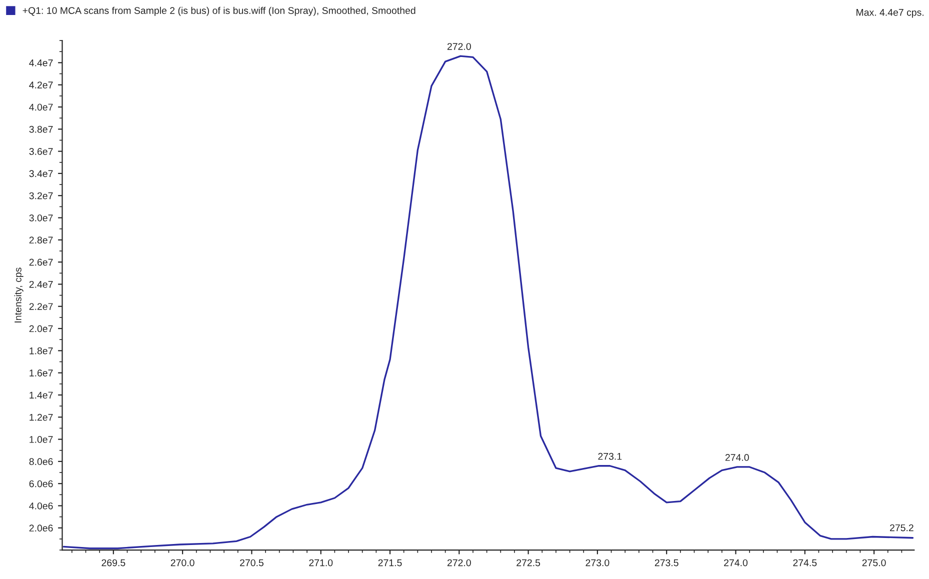  Describe the element at coordinates (41, 350) in the screenshot. I see `y-tick-label: 1.8e7` at that location.